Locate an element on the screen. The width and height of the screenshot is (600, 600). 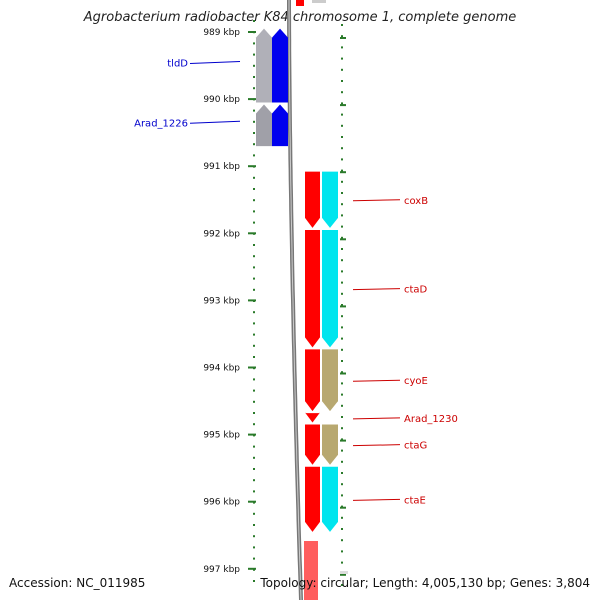
context-gene-bottom is located at coordinates (311, 570).